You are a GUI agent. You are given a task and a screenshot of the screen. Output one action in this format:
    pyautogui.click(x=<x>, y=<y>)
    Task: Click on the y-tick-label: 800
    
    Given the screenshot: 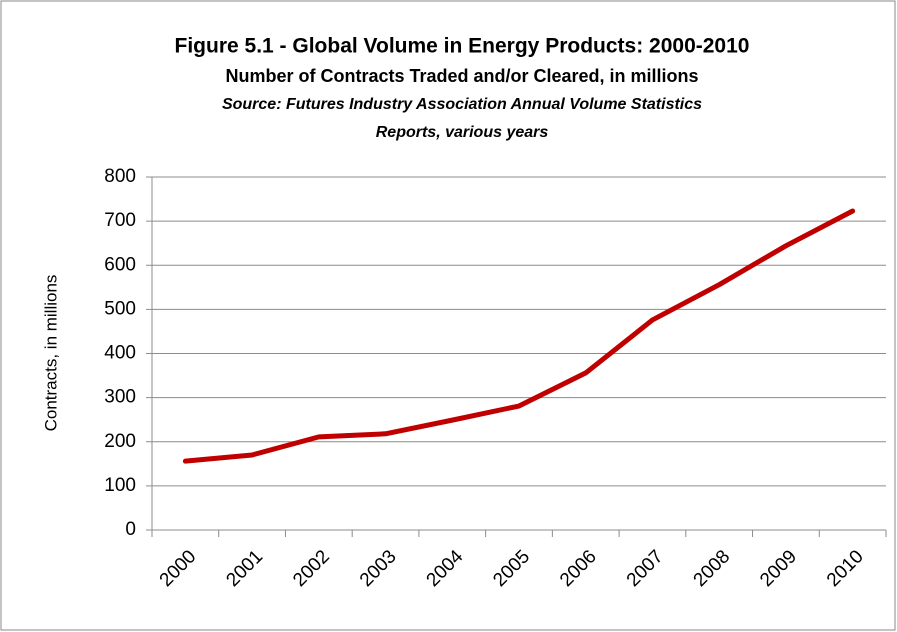 What is the action you would take?
    pyautogui.click(x=120, y=176)
    